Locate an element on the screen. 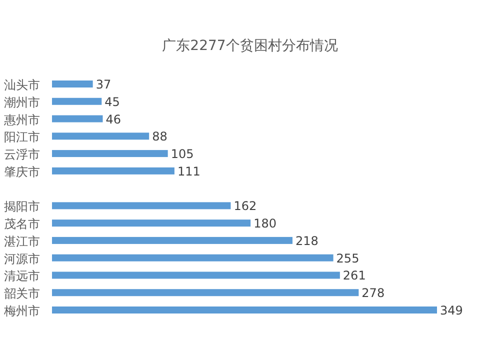 Image resolution: width=500 pixels, height=362 pixels. chart-title: 广东2277个贫困村分布情况 is located at coordinates (250, 46).